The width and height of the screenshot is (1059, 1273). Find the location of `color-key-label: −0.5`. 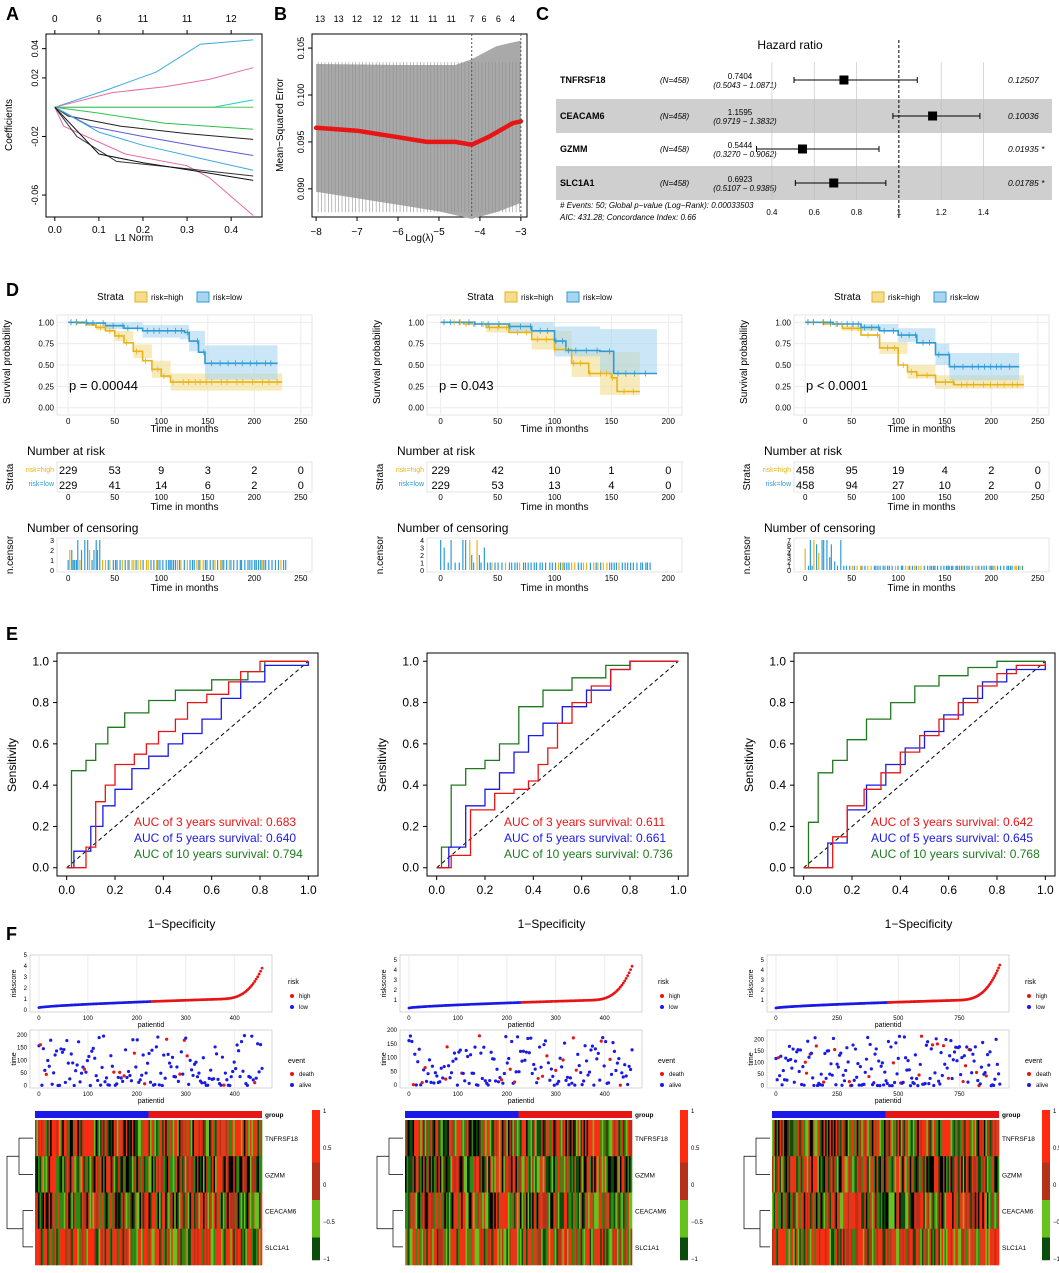

color-key-label: −0.5 is located at coordinates (329, 1223).